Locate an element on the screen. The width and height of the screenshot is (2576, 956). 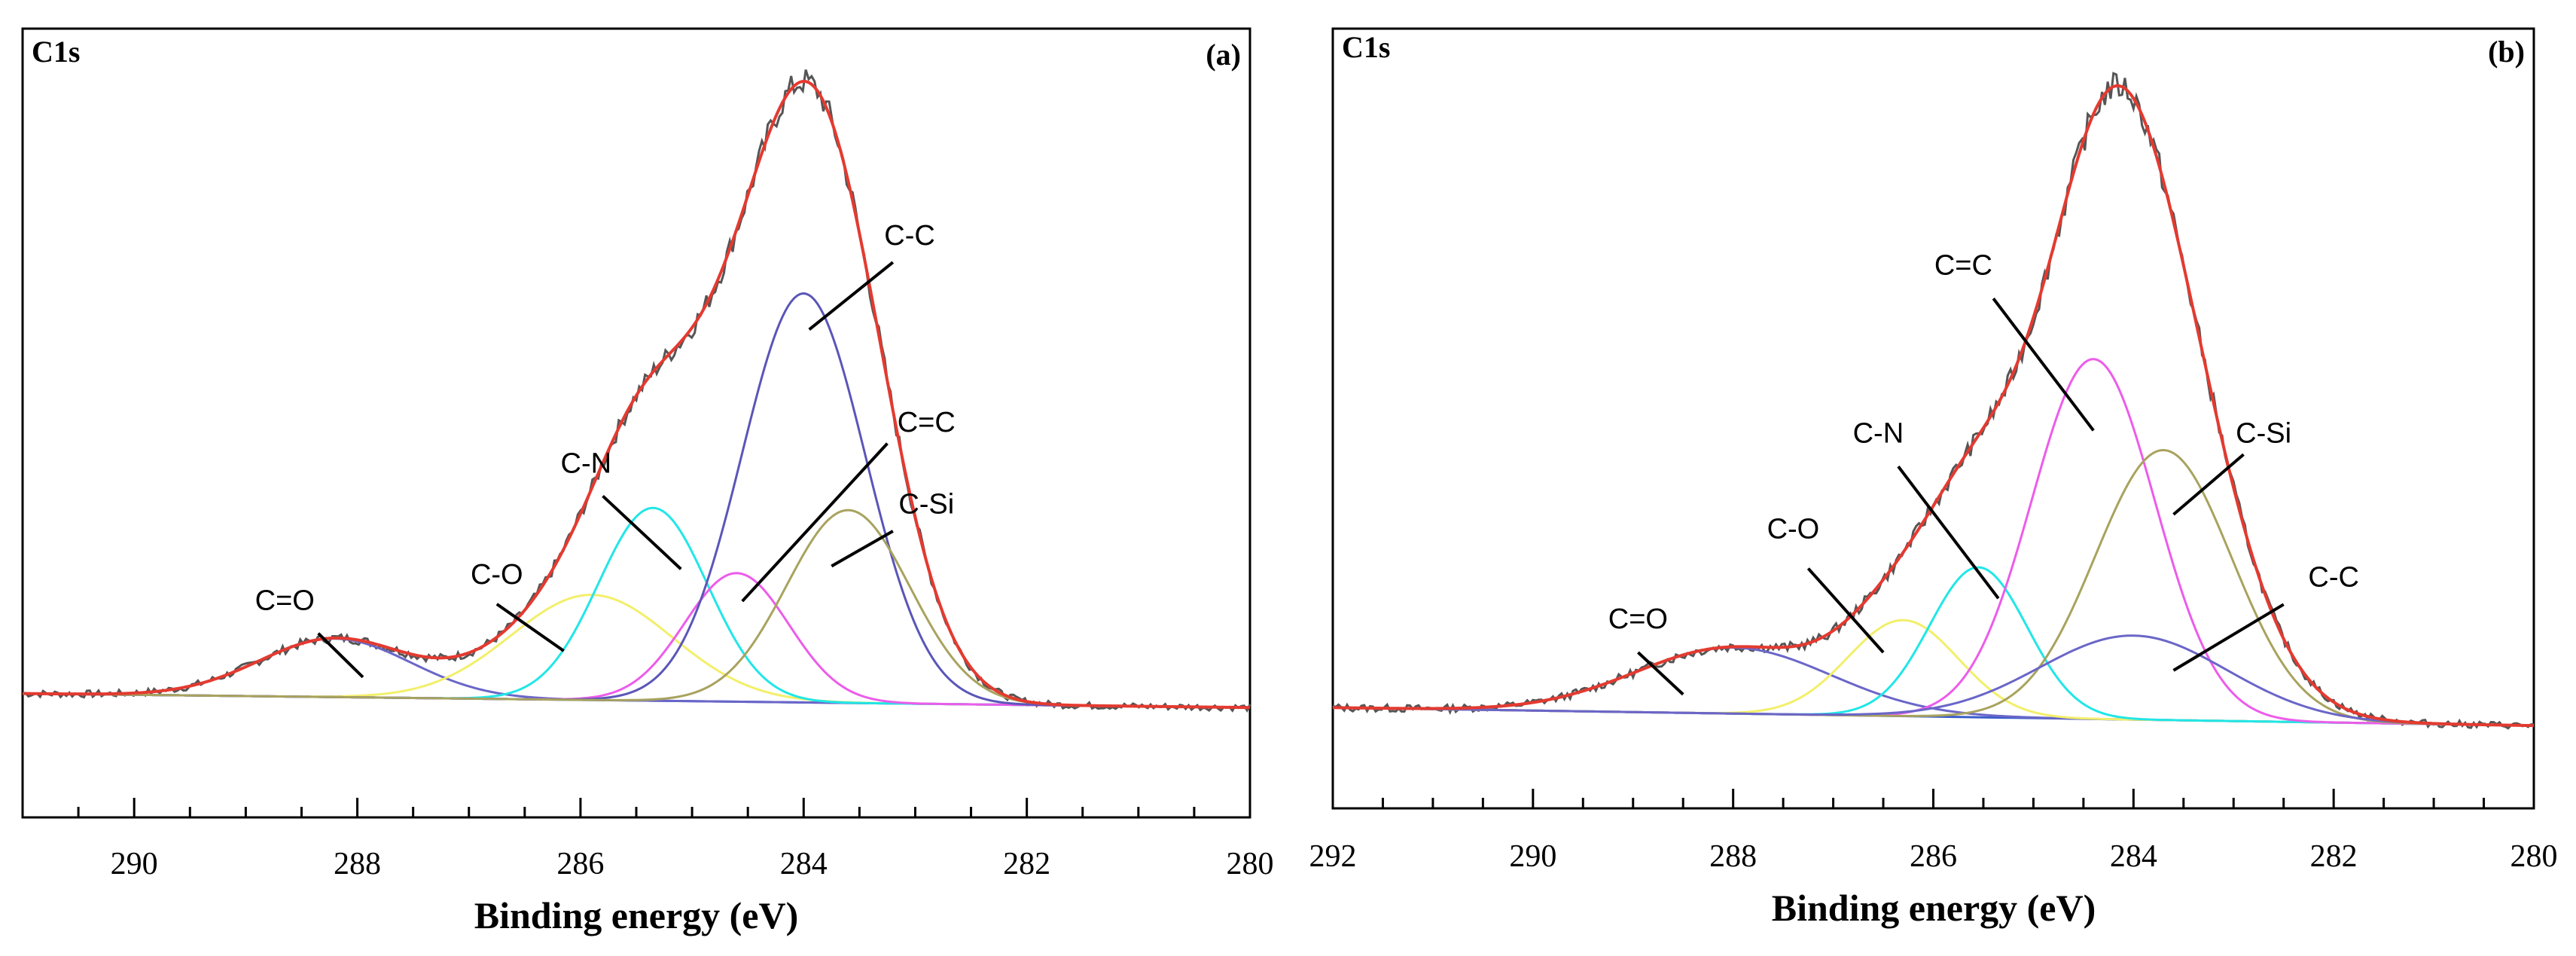
component-ceqo-line is located at coordinates (636, 673).